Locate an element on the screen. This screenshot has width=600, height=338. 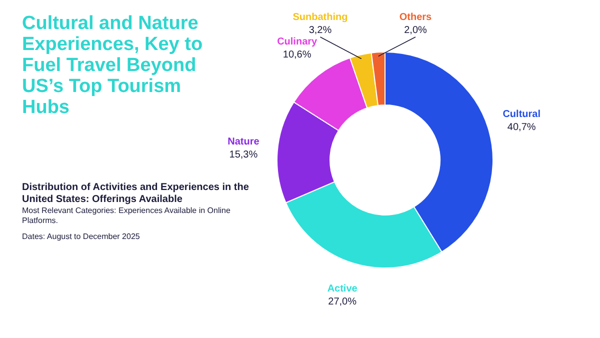
slice-label: Others is located at coordinates (415, 17).